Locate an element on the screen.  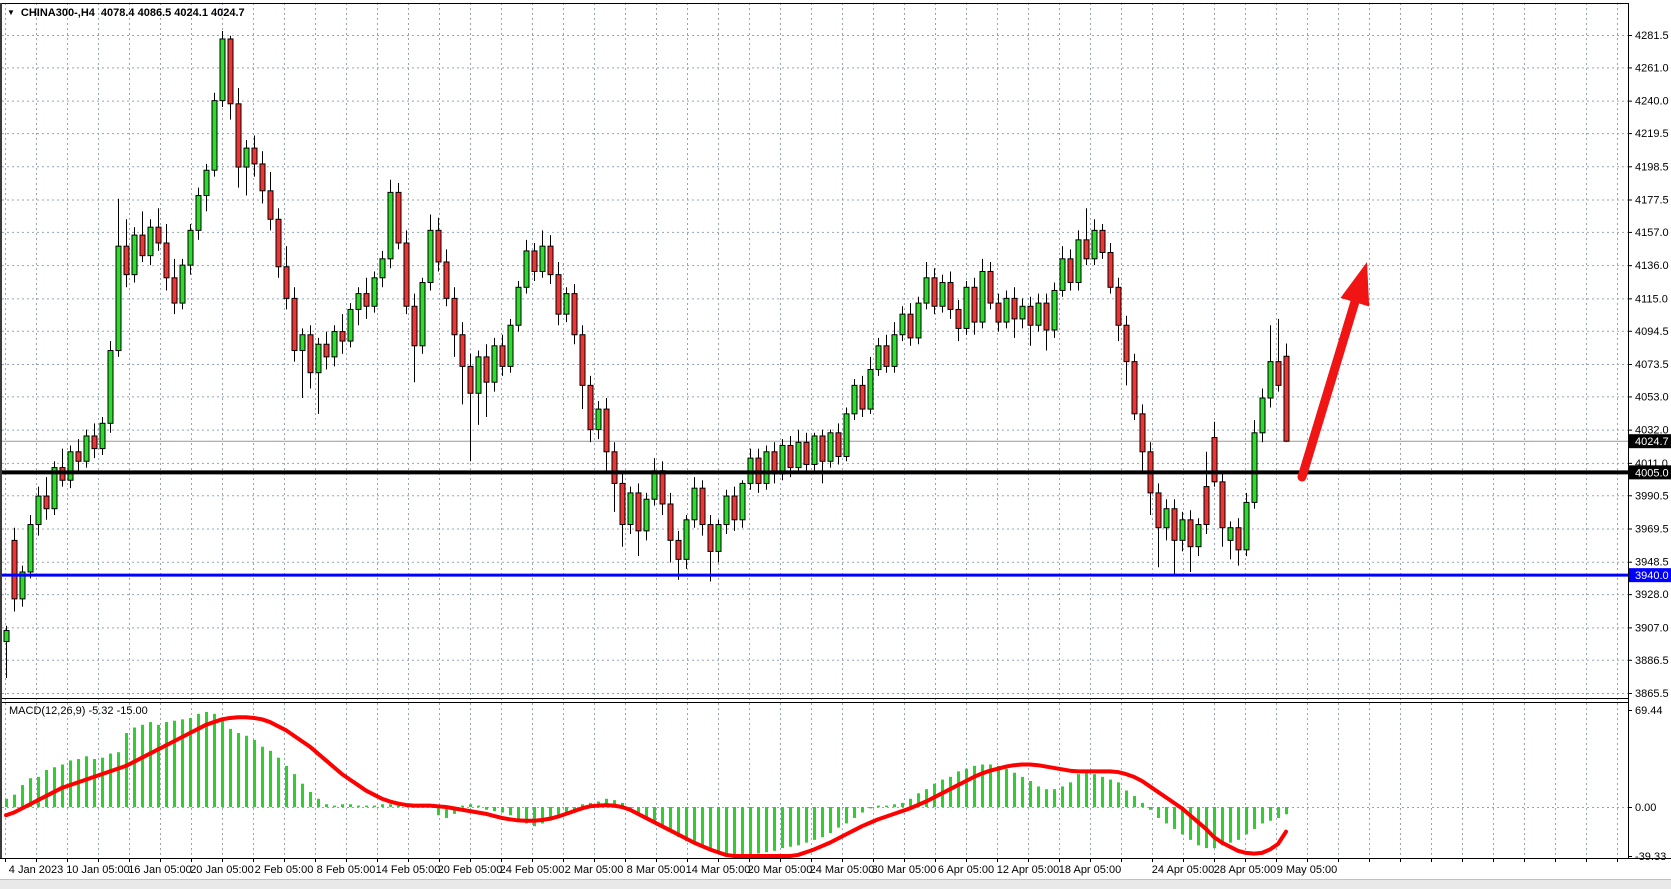
trend-arrow-shaft is located at coordinates (1329, 386).